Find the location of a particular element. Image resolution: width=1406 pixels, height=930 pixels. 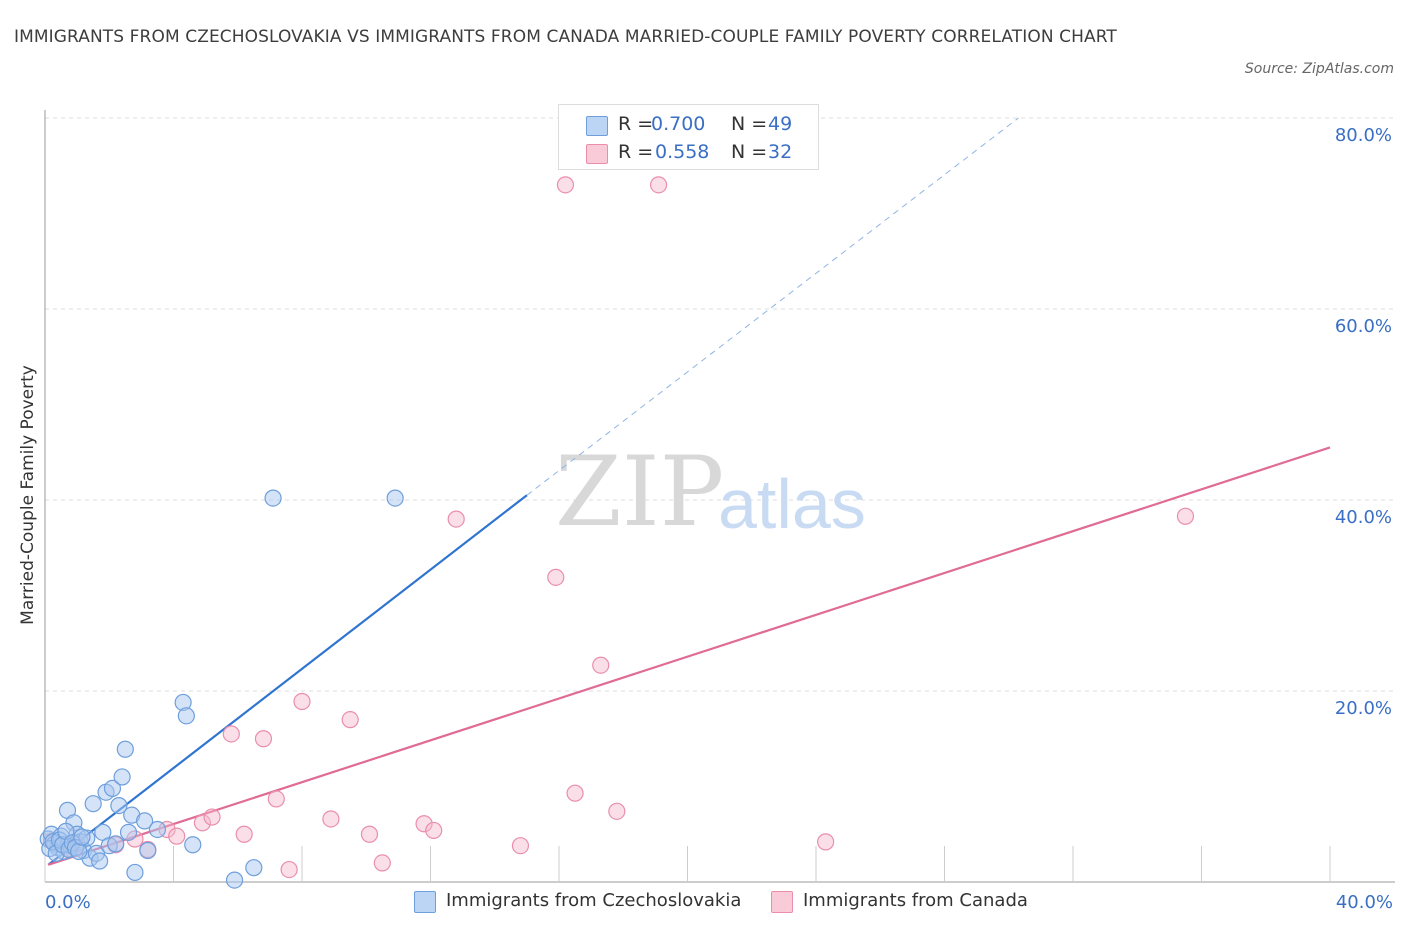

legend-r-value: 0.700 is located at coordinates (678, 124).